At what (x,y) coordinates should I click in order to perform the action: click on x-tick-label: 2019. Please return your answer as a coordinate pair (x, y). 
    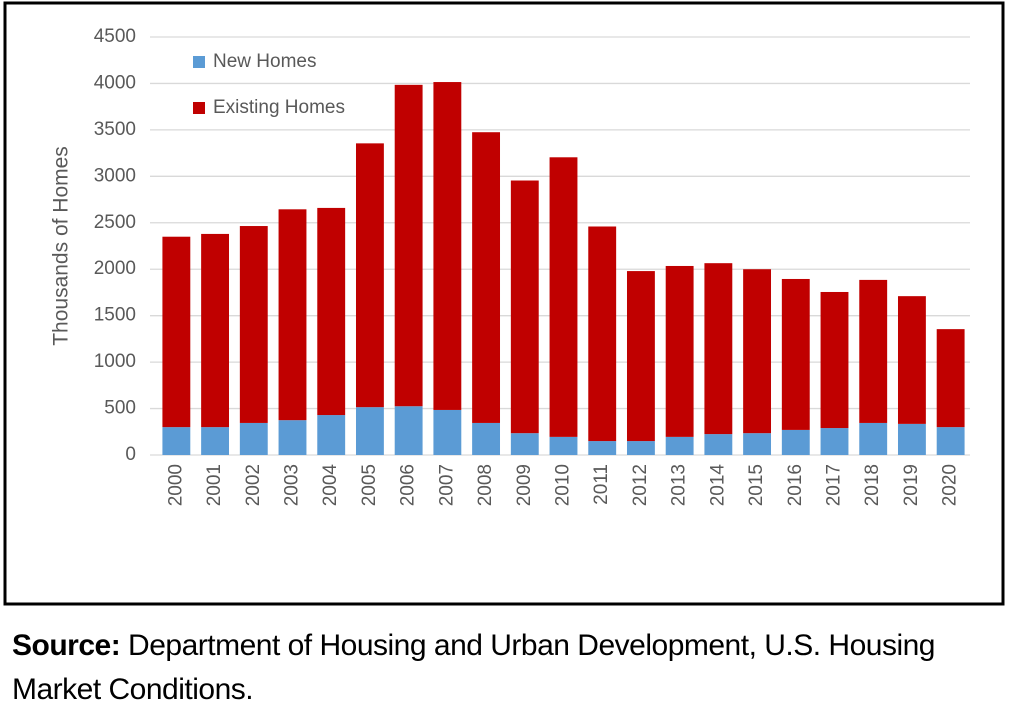
    Looking at the image, I should click on (911, 485).